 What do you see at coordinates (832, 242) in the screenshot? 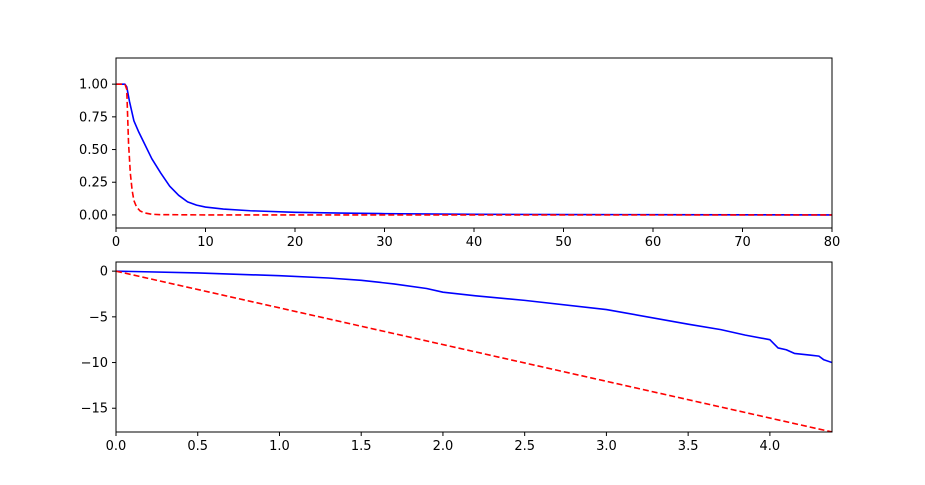
I see `x-tick-label: 80` at bounding box center [832, 242].